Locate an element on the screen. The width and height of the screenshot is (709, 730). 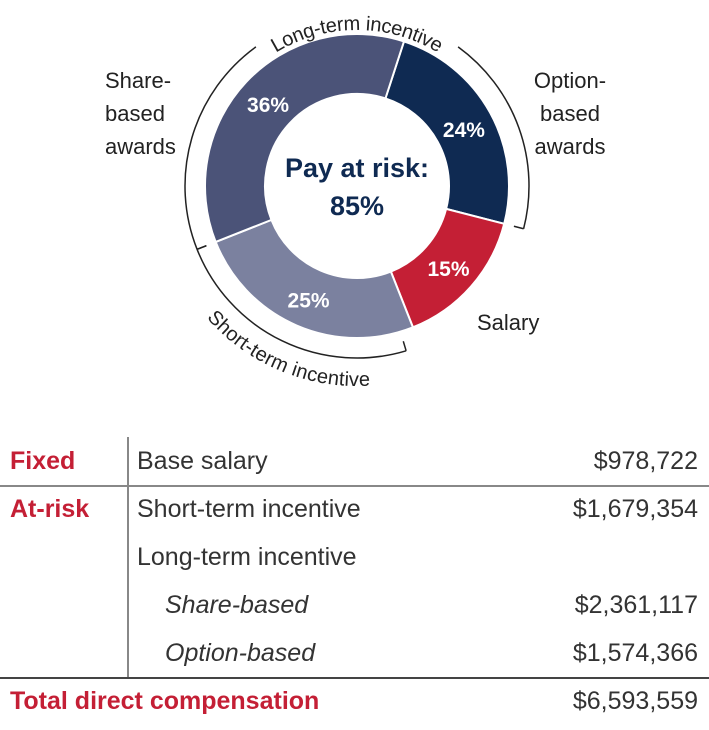
total-amount: $6,593,559 is located at coordinates (635, 701).